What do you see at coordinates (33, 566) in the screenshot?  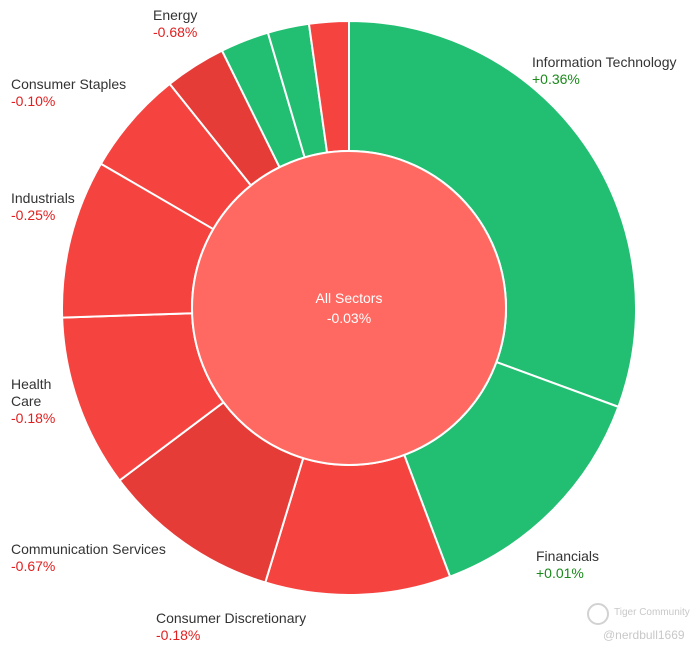 I see `sector-change: -0.67%` at bounding box center [33, 566].